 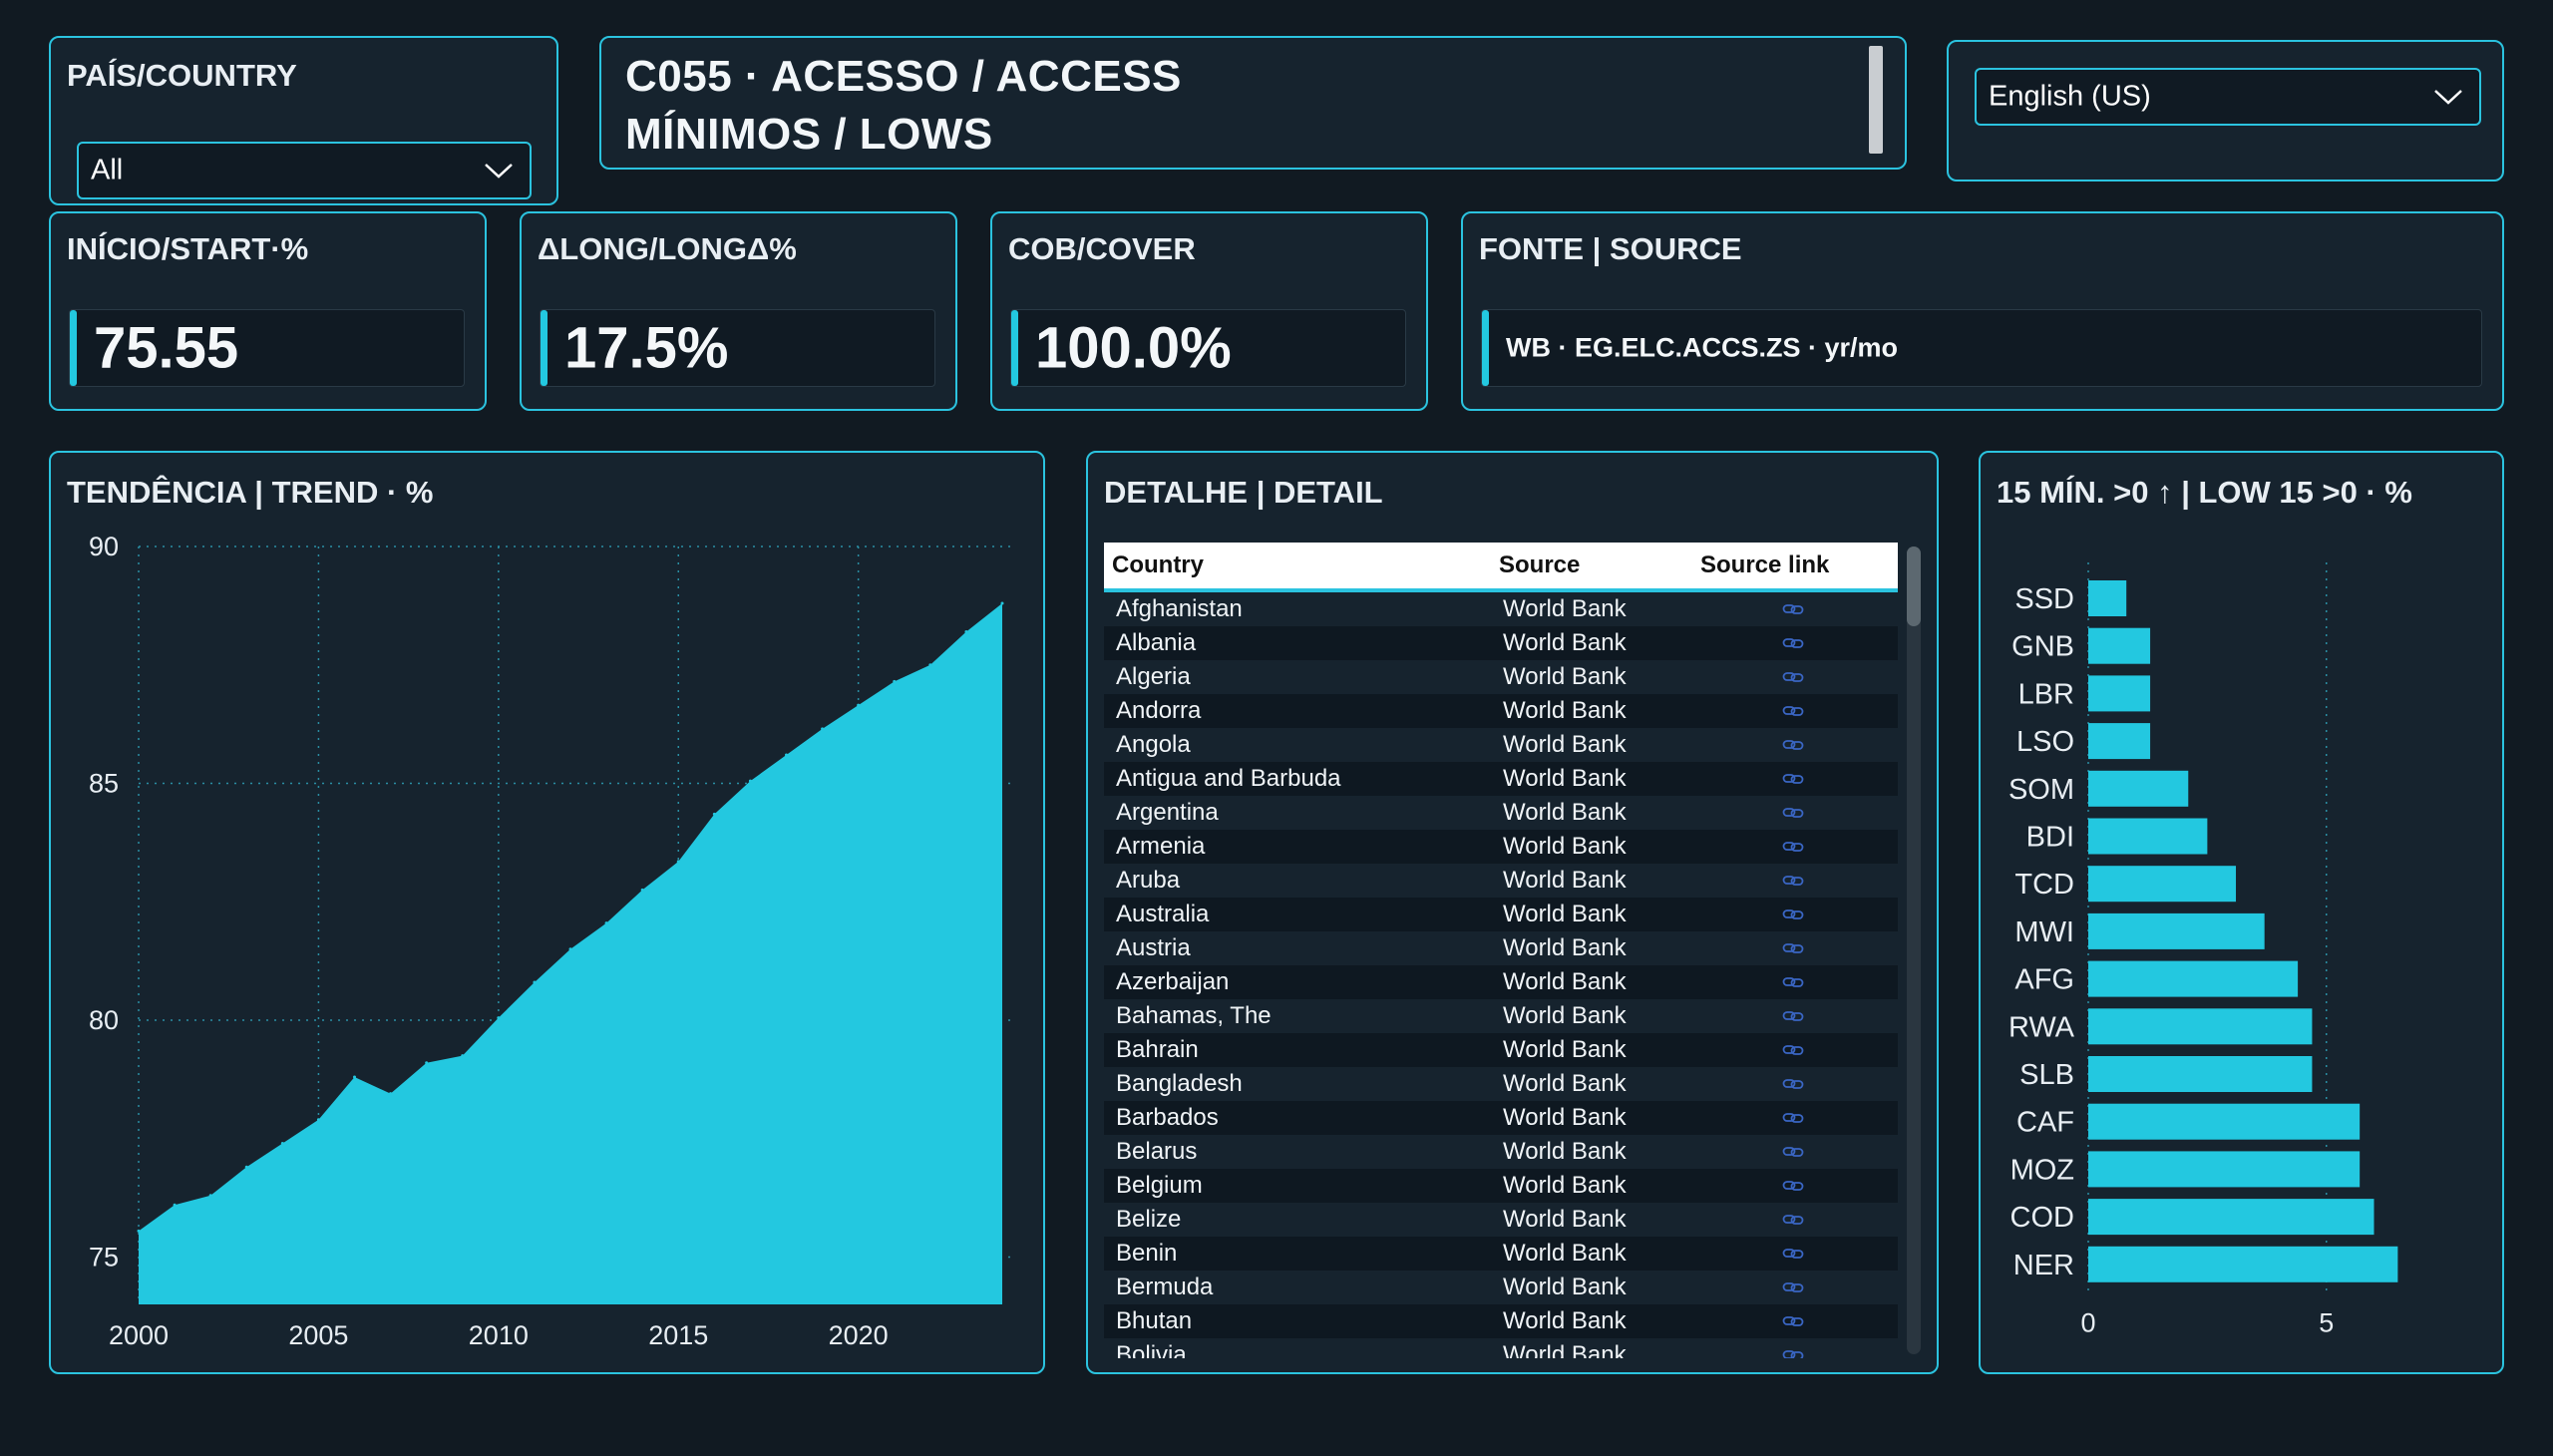 I want to click on title-scrollbar, so click(x=1876, y=100).